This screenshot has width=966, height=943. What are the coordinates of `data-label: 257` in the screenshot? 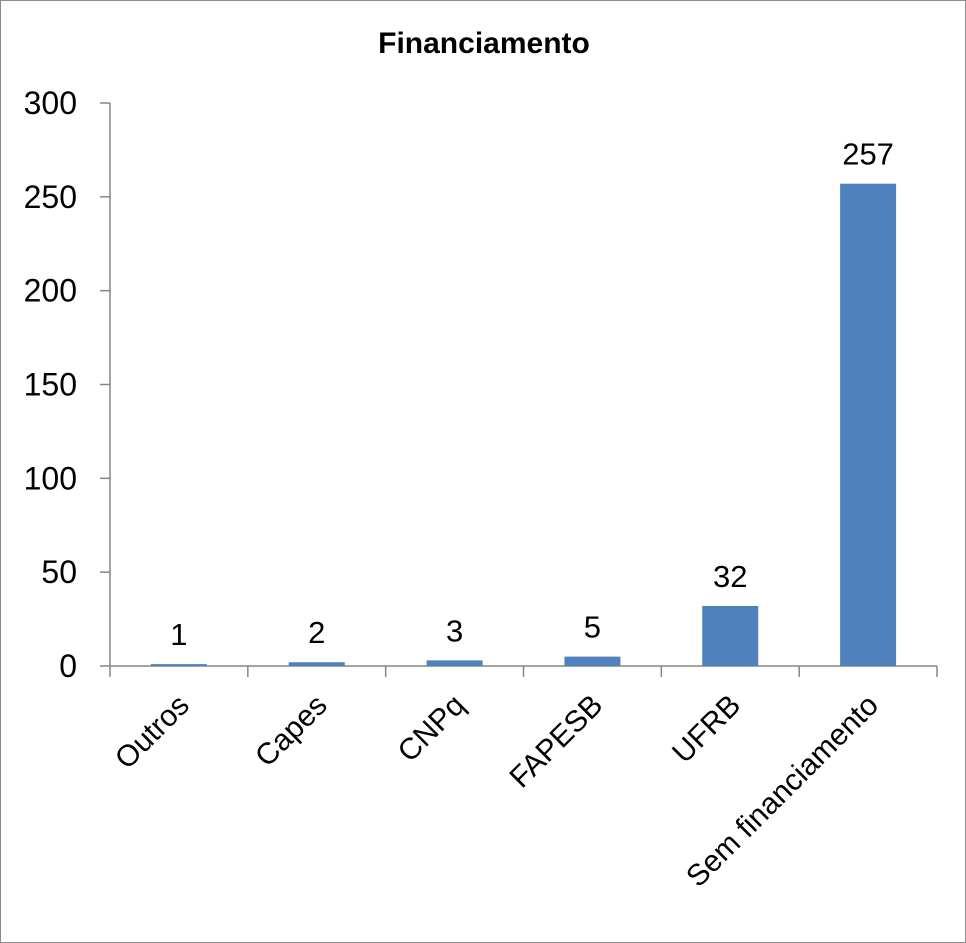 It's located at (868, 154).